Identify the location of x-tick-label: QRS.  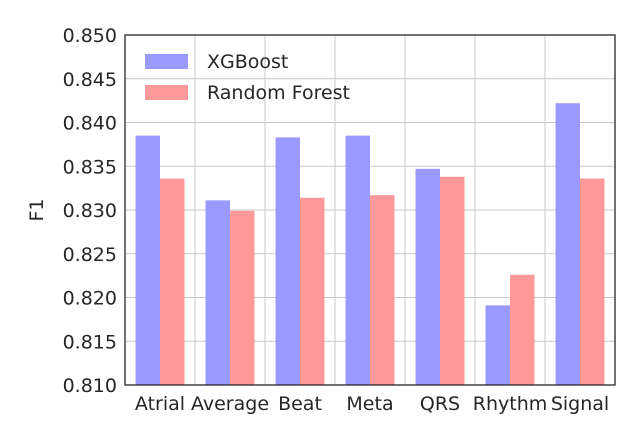
(440, 404).